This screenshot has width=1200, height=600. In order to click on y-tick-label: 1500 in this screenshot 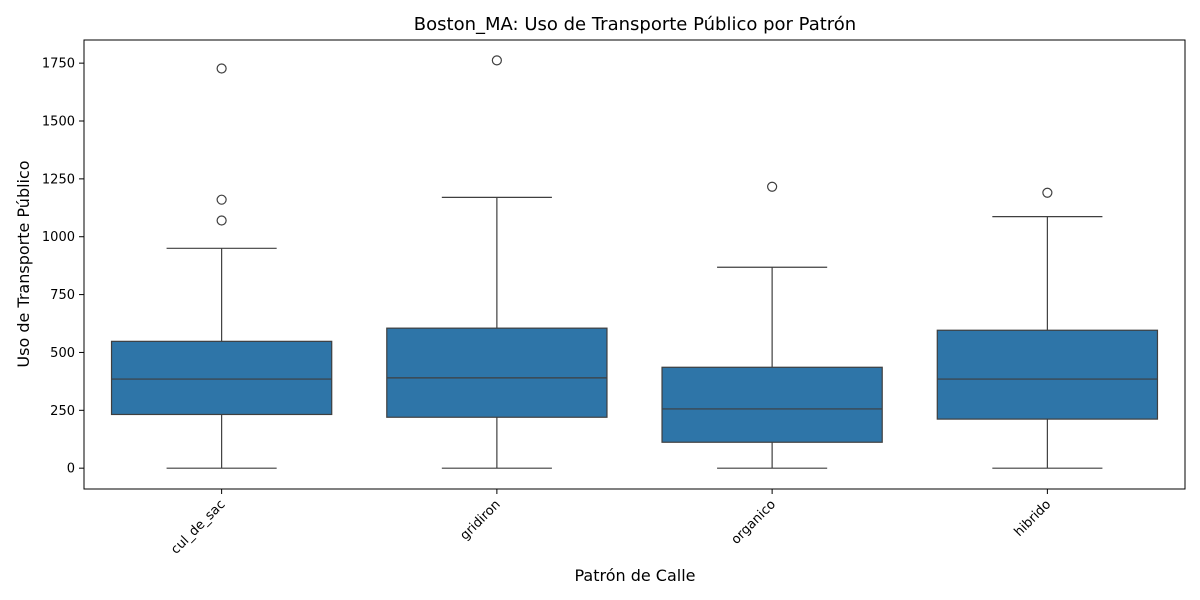, I will do `click(58, 122)`.